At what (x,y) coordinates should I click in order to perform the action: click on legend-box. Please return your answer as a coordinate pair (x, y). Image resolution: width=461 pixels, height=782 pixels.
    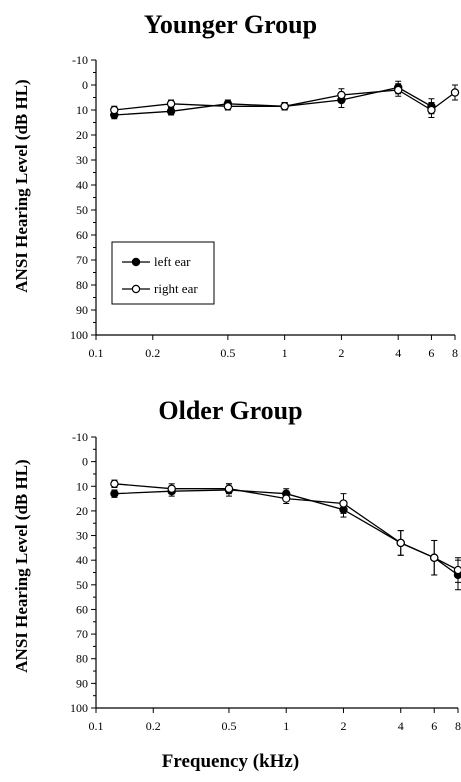
    Looking at the image, I should click on (163, 273).